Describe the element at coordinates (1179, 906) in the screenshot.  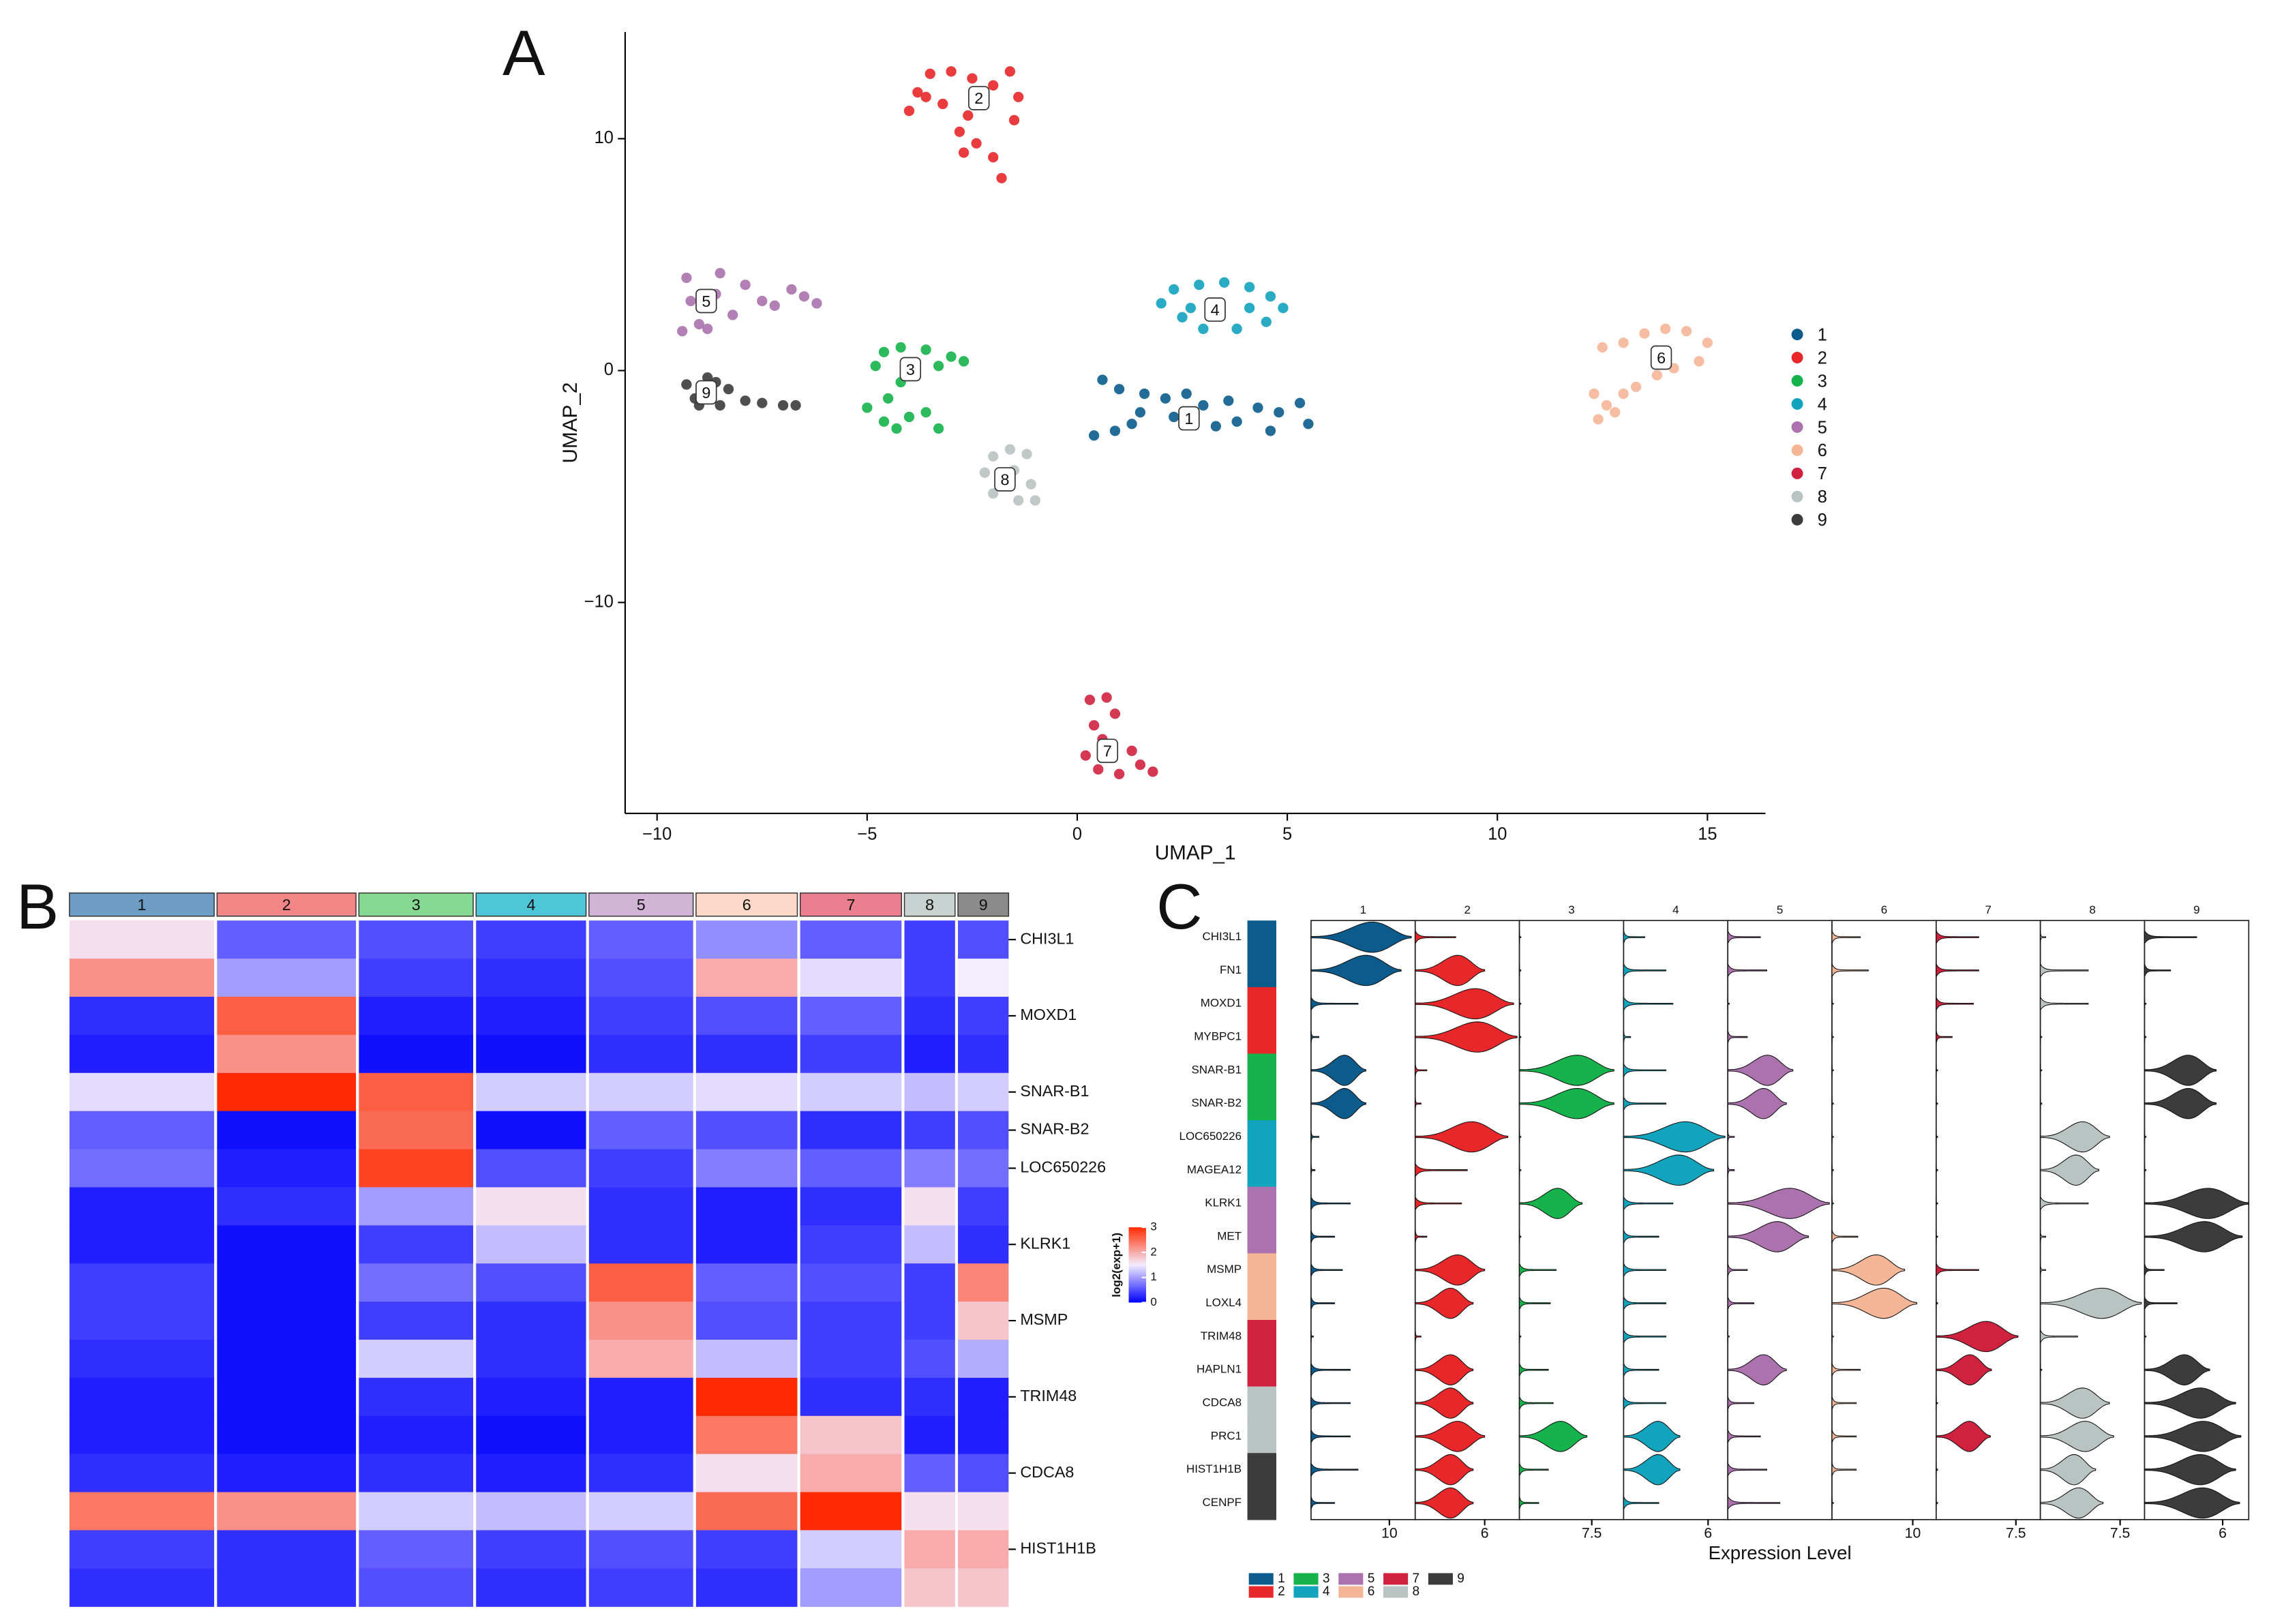
I see `panel-letter: C` at that location.